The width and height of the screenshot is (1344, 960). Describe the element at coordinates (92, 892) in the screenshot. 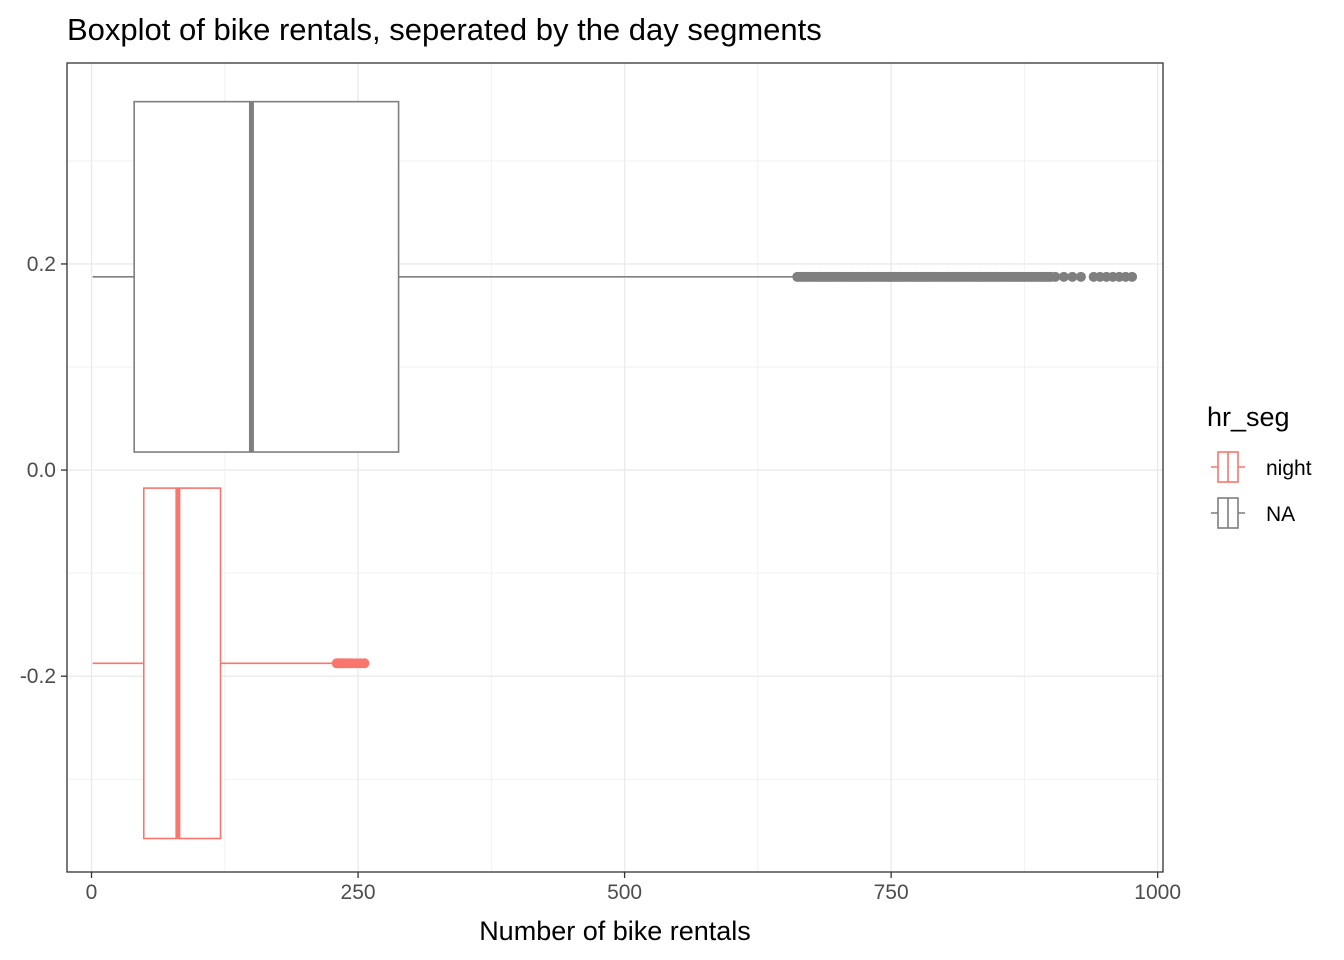

I see `x-tick-label: 0` at that location.